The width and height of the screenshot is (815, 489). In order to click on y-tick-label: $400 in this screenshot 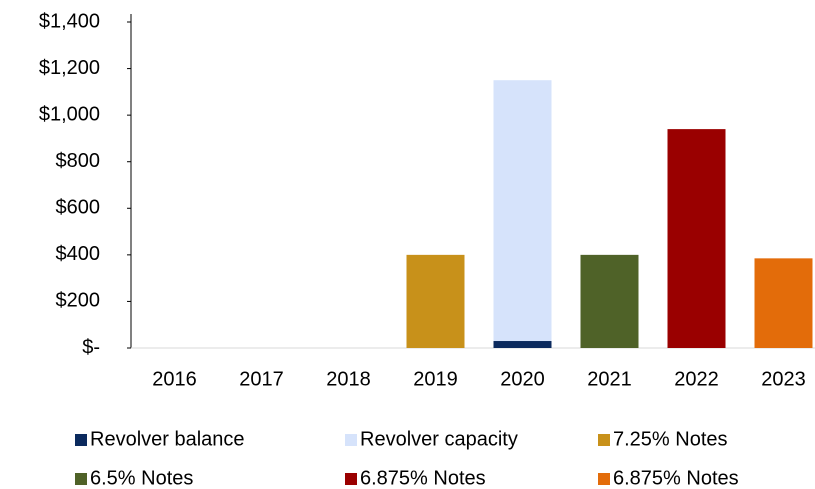, I will do `click(78, 254)`.